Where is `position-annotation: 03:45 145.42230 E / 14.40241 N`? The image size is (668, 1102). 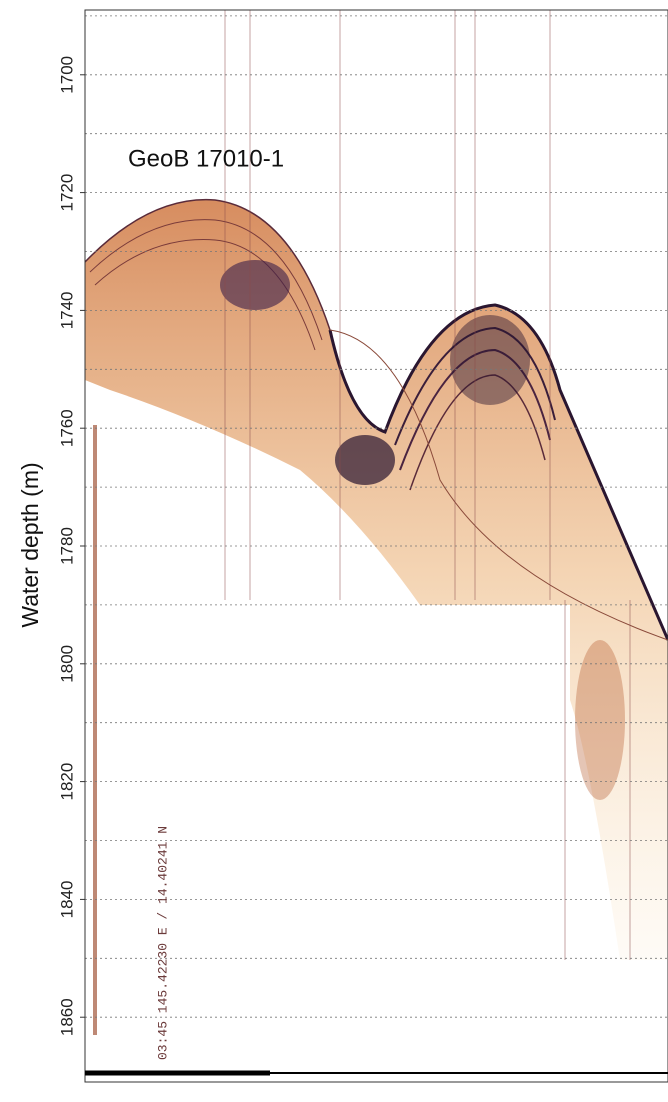 position-annotation: 03:45 145.42230 E / 14.40241 N is located at coordinates (162, 943).